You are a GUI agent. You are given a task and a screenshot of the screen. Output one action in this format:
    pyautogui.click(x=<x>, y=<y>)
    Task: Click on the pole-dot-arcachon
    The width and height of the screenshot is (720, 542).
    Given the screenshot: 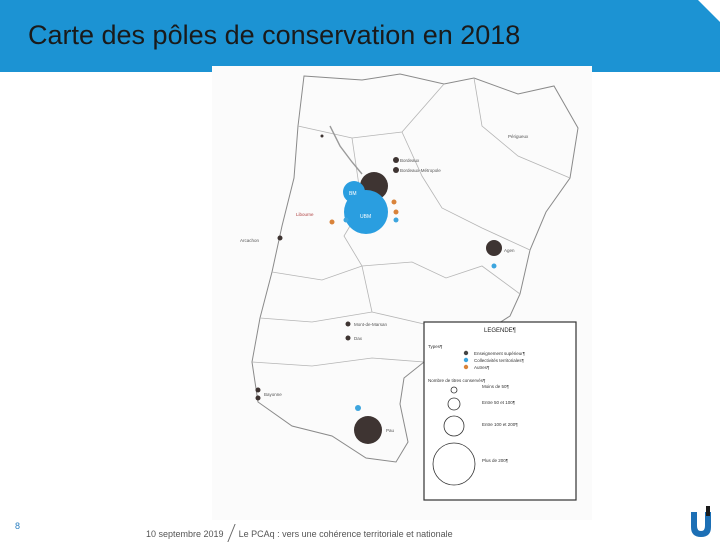 What is the action you would take?
    pyautogui.click(x=346, y=220)
    